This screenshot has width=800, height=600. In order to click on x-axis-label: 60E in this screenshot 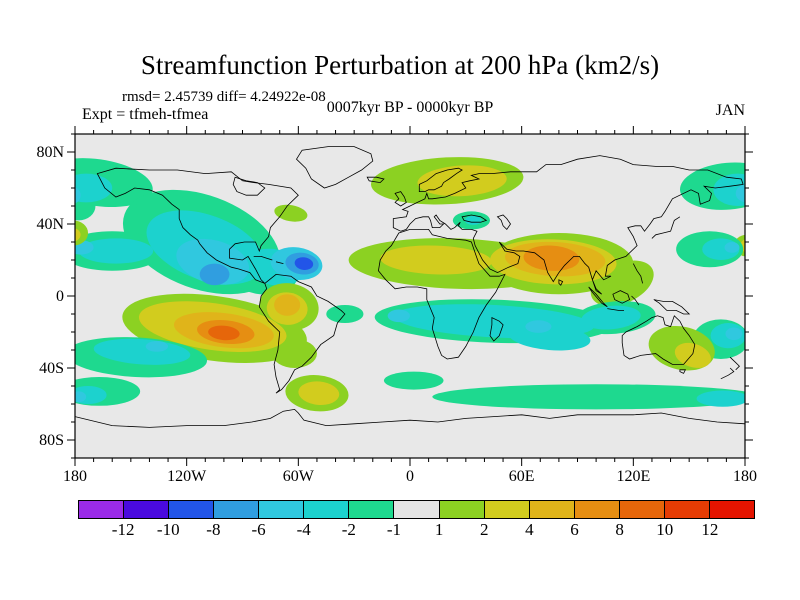, I will do `click(522, 476)`.